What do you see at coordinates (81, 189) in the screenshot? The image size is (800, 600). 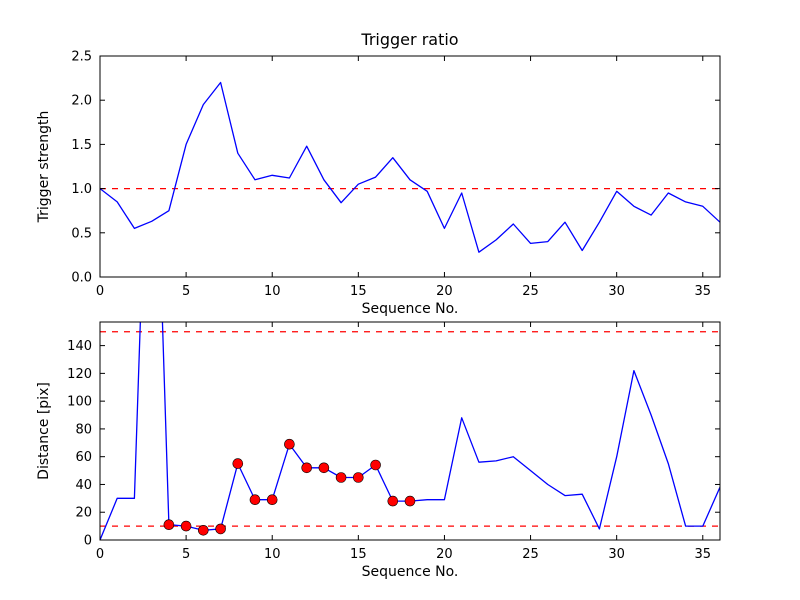 I see `y-tick-label: 1.0` at bounding box center [81, 189].